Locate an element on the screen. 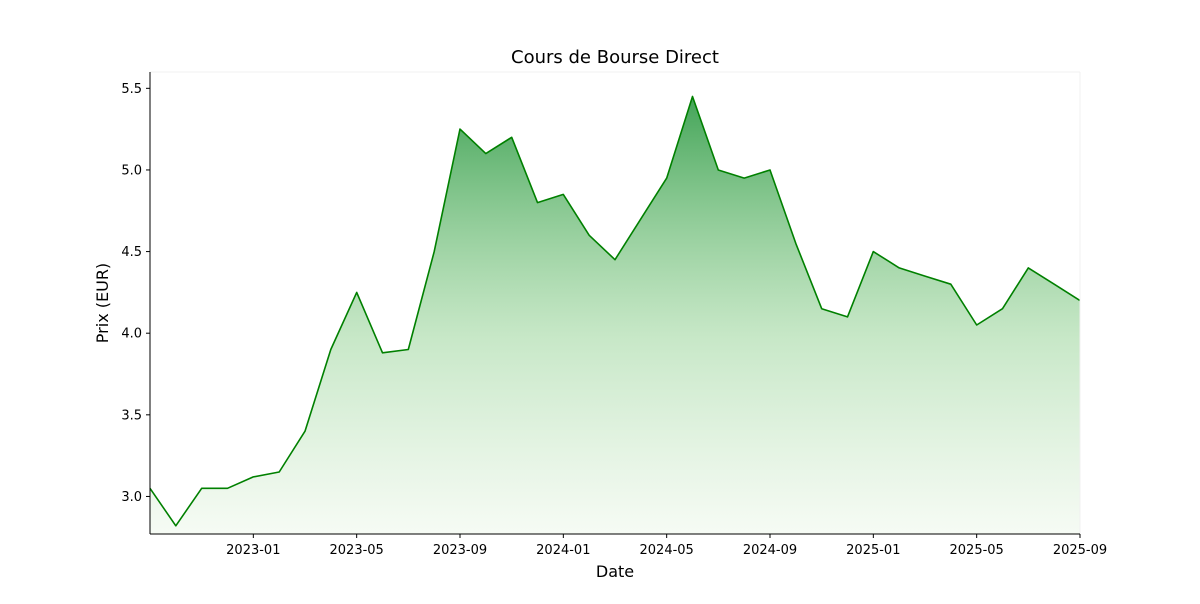 The width and height of the screenshot is (1200, 604). y-tick-label: 4.0 is located at coordinates (131, 334).